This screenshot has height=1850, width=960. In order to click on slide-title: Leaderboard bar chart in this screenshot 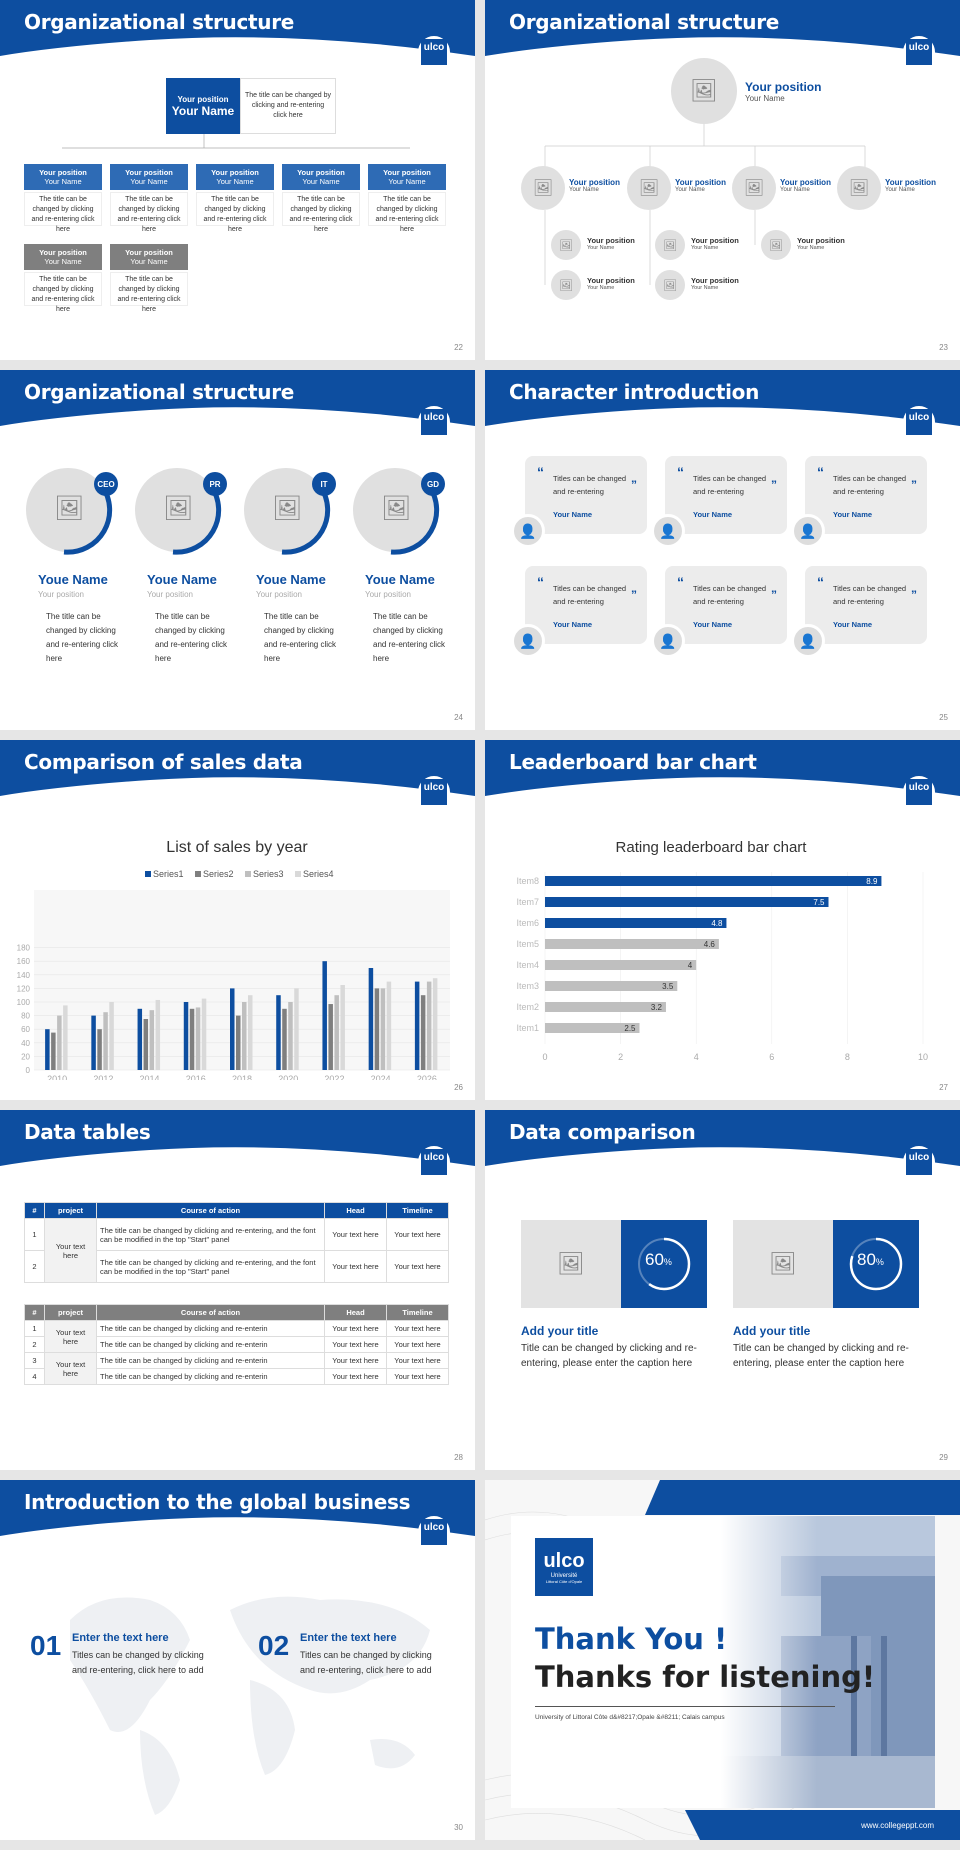, I will do `click(633, 762)`.